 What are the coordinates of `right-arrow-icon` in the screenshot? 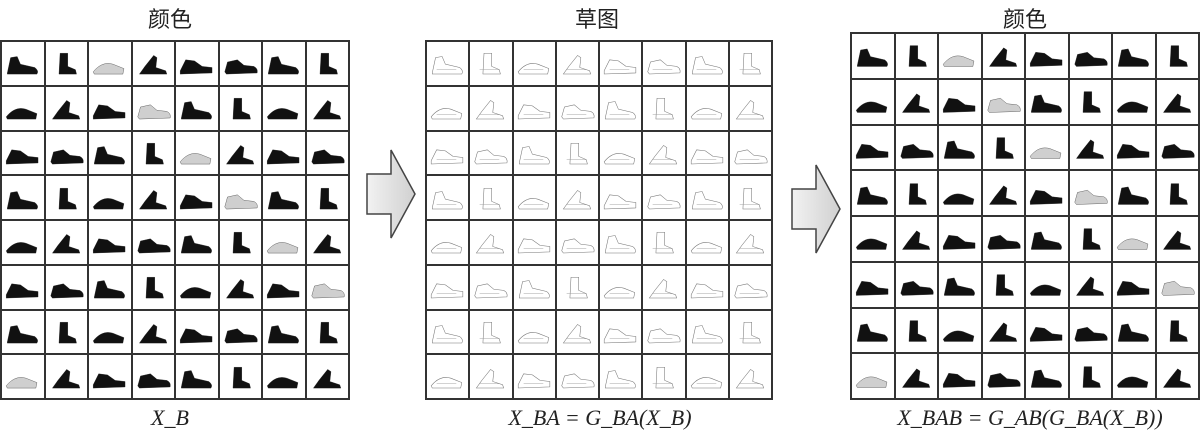 It's located at (391, 194).